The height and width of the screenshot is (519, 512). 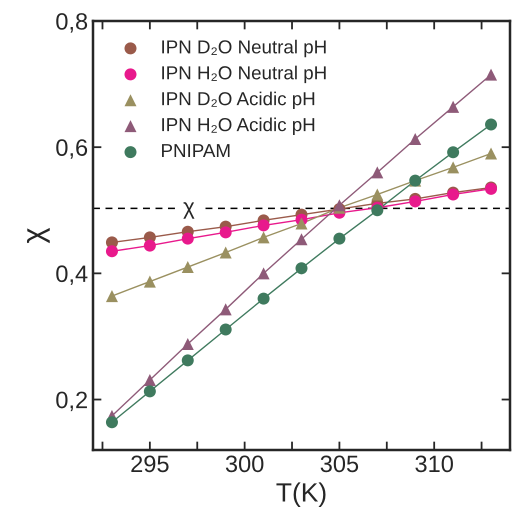 What do you see at coordinates (196, 150) in the screenshot?
I see `legend-label: PNIPAM` at bounding box center [196, 150].